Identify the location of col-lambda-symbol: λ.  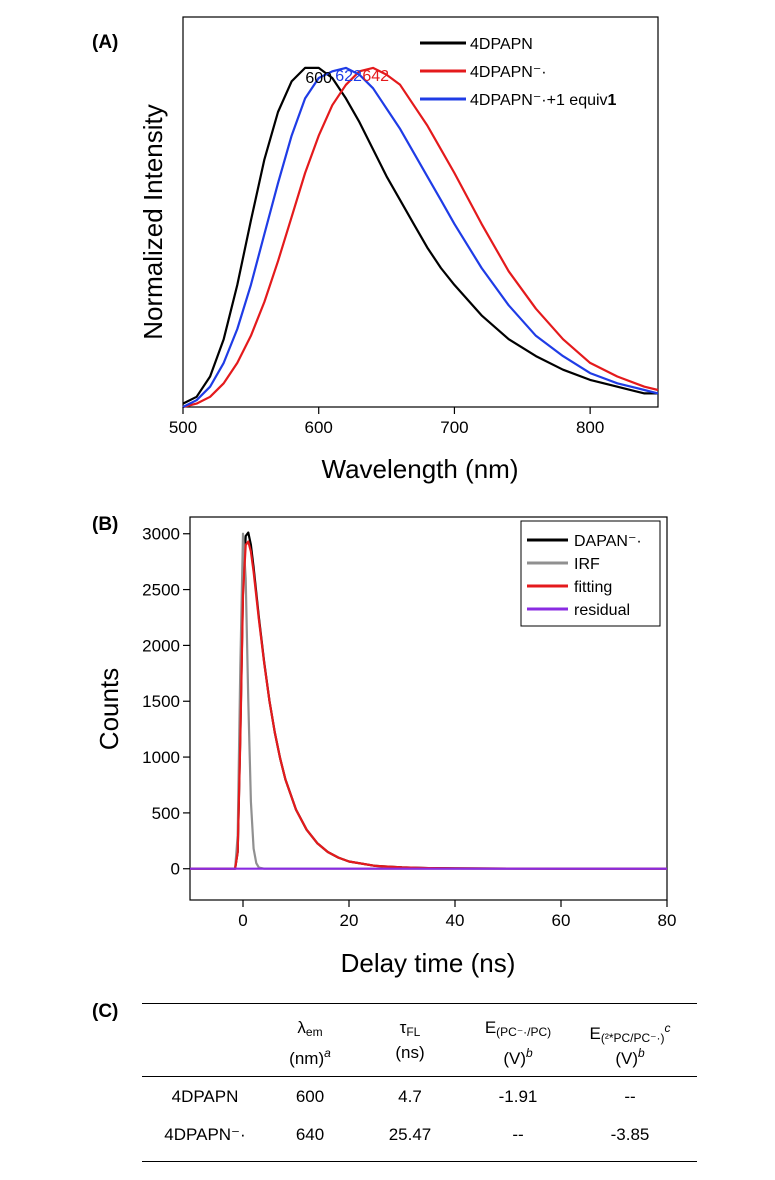
(301, 1027).